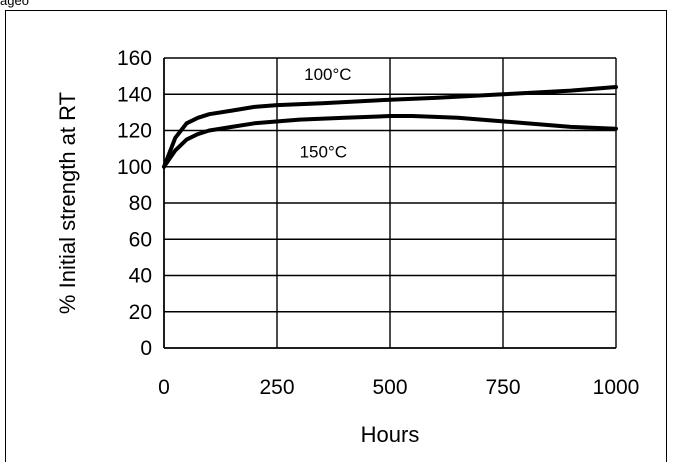 This screenshot has width=674, height=466. I want to click on series-line-150c, so click(390, 141).